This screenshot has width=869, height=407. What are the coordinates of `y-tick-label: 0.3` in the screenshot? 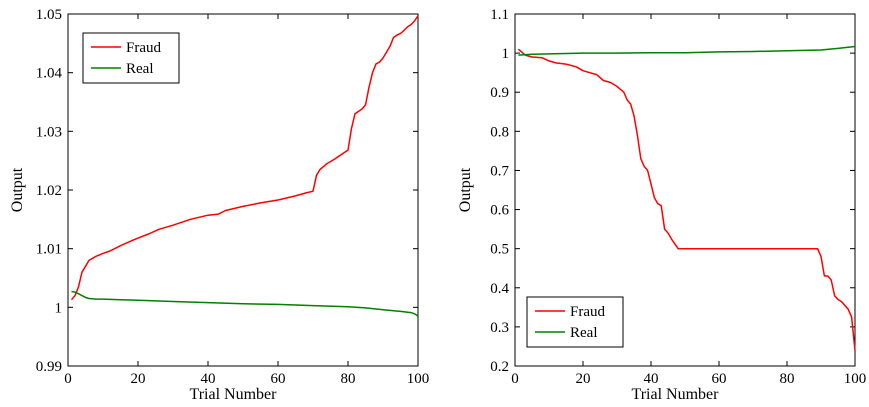 It's located at (499, 328).